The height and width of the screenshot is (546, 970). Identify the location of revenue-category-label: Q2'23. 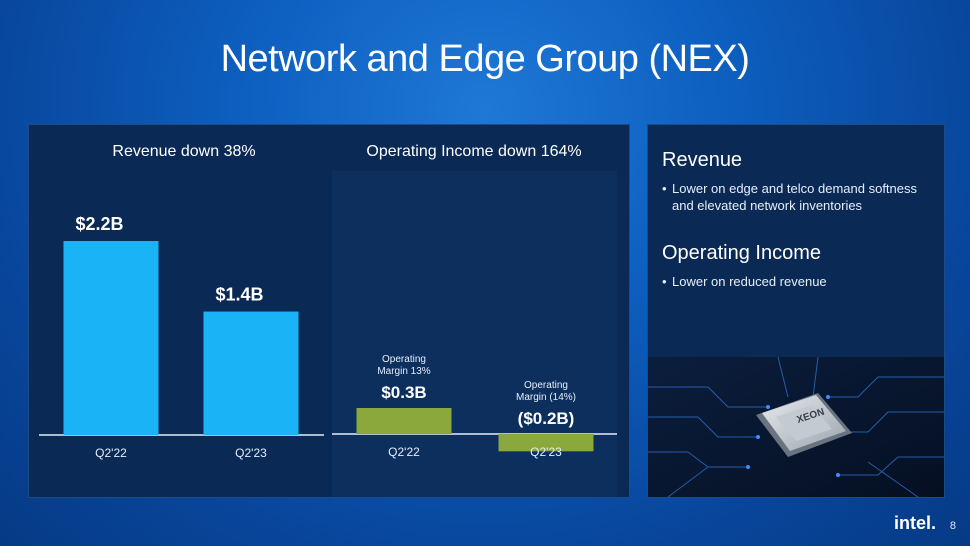
(251, 453).